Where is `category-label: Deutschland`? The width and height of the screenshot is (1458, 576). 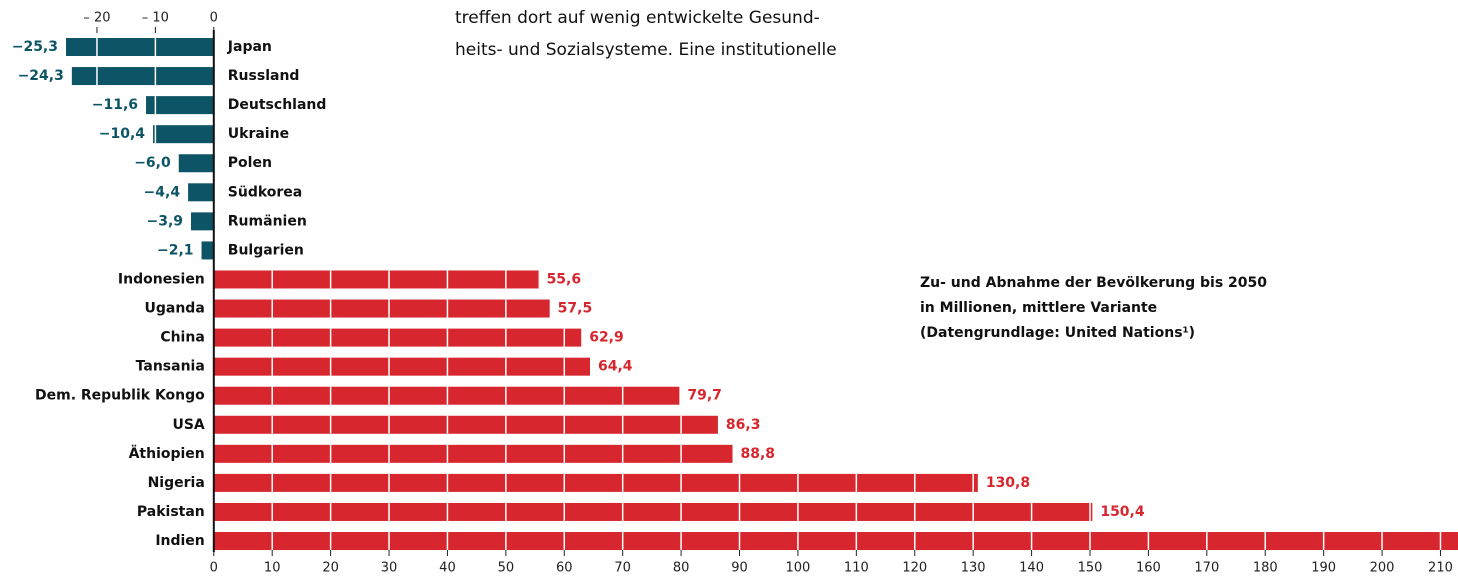
category-label: Deutschland is located at coordinates (277, 105).